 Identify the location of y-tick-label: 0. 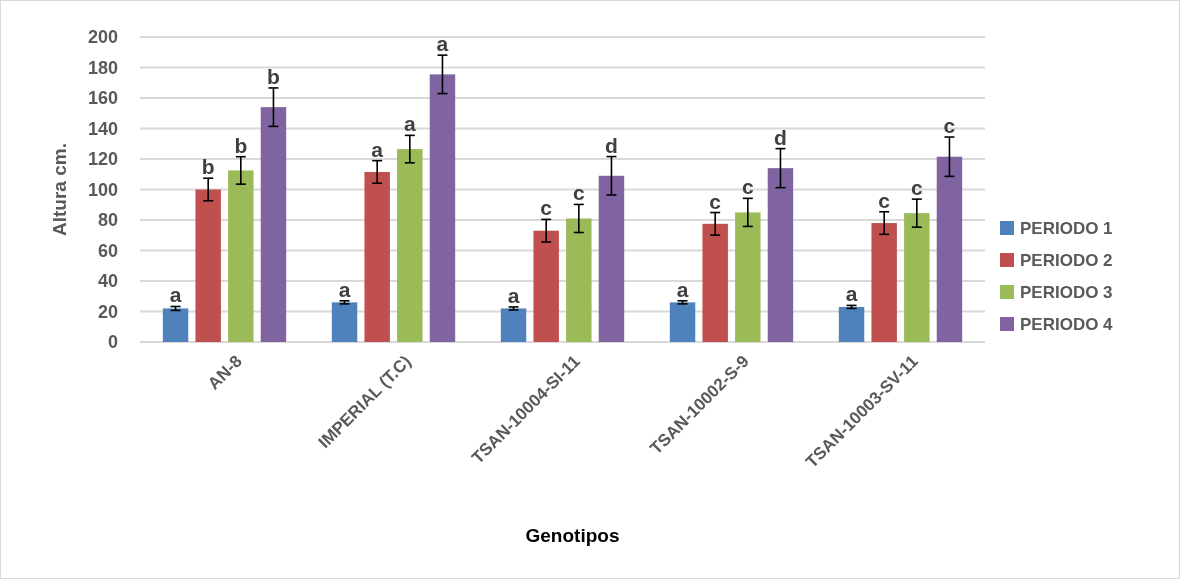
(112, 342).